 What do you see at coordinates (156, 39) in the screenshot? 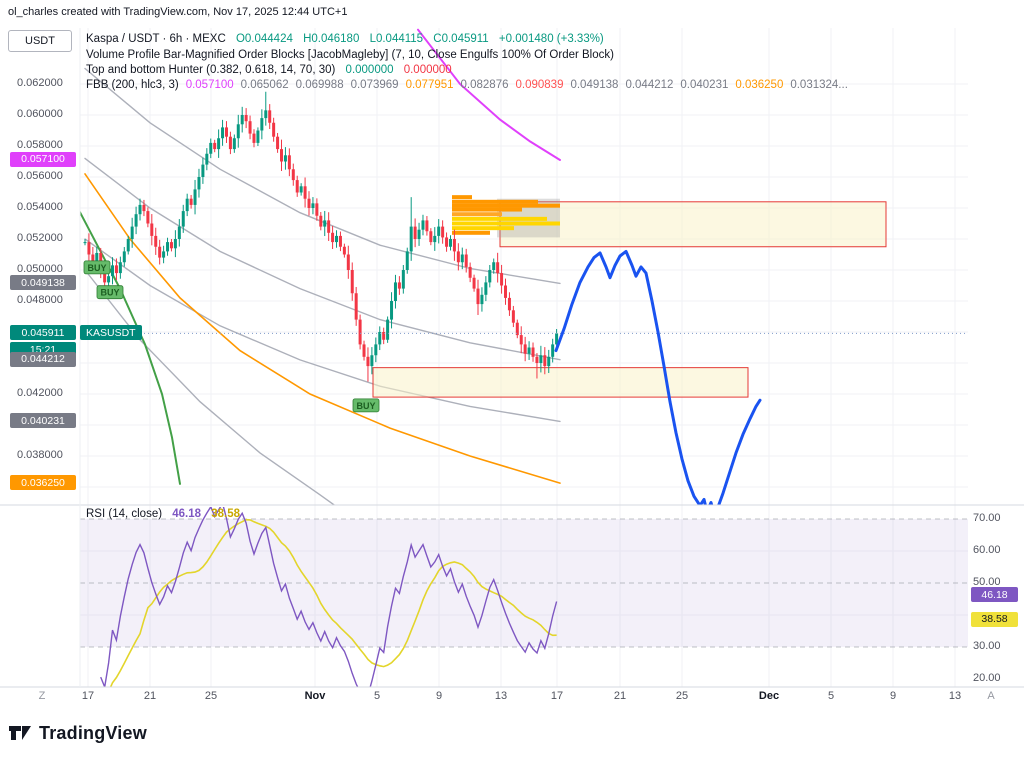
I see `symbol-title: Kaspa / USDT · 6h · MEXC` at bounding box center [156, 39].